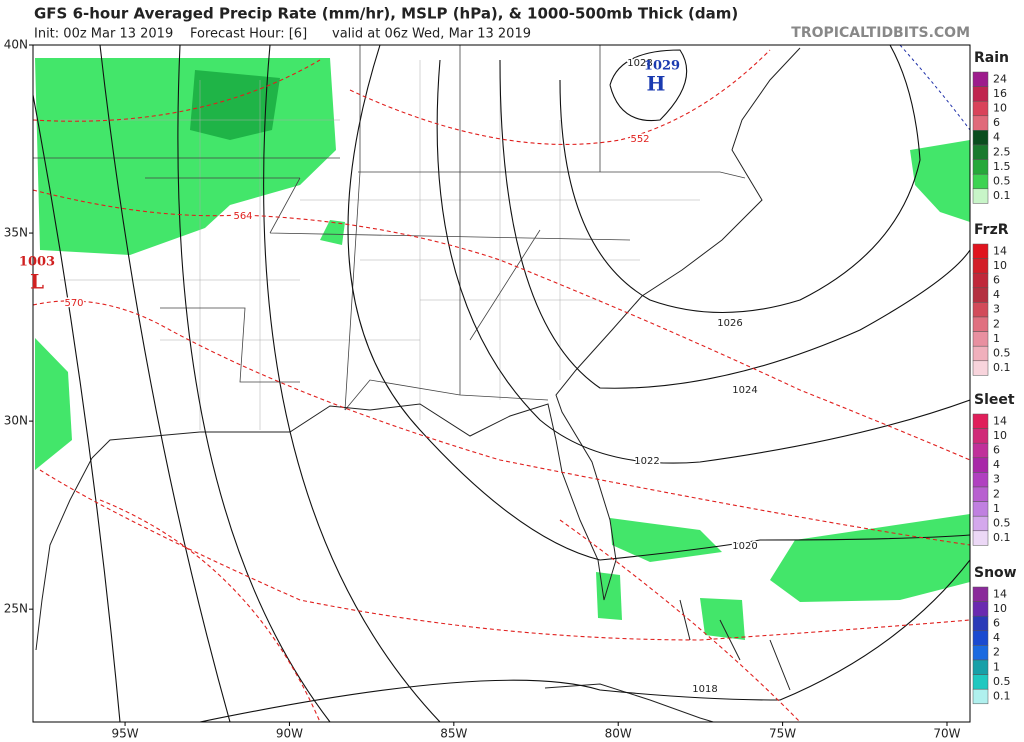  I want to click on init-time: Init: 00z Mar 13 2019, so click(103, 34).